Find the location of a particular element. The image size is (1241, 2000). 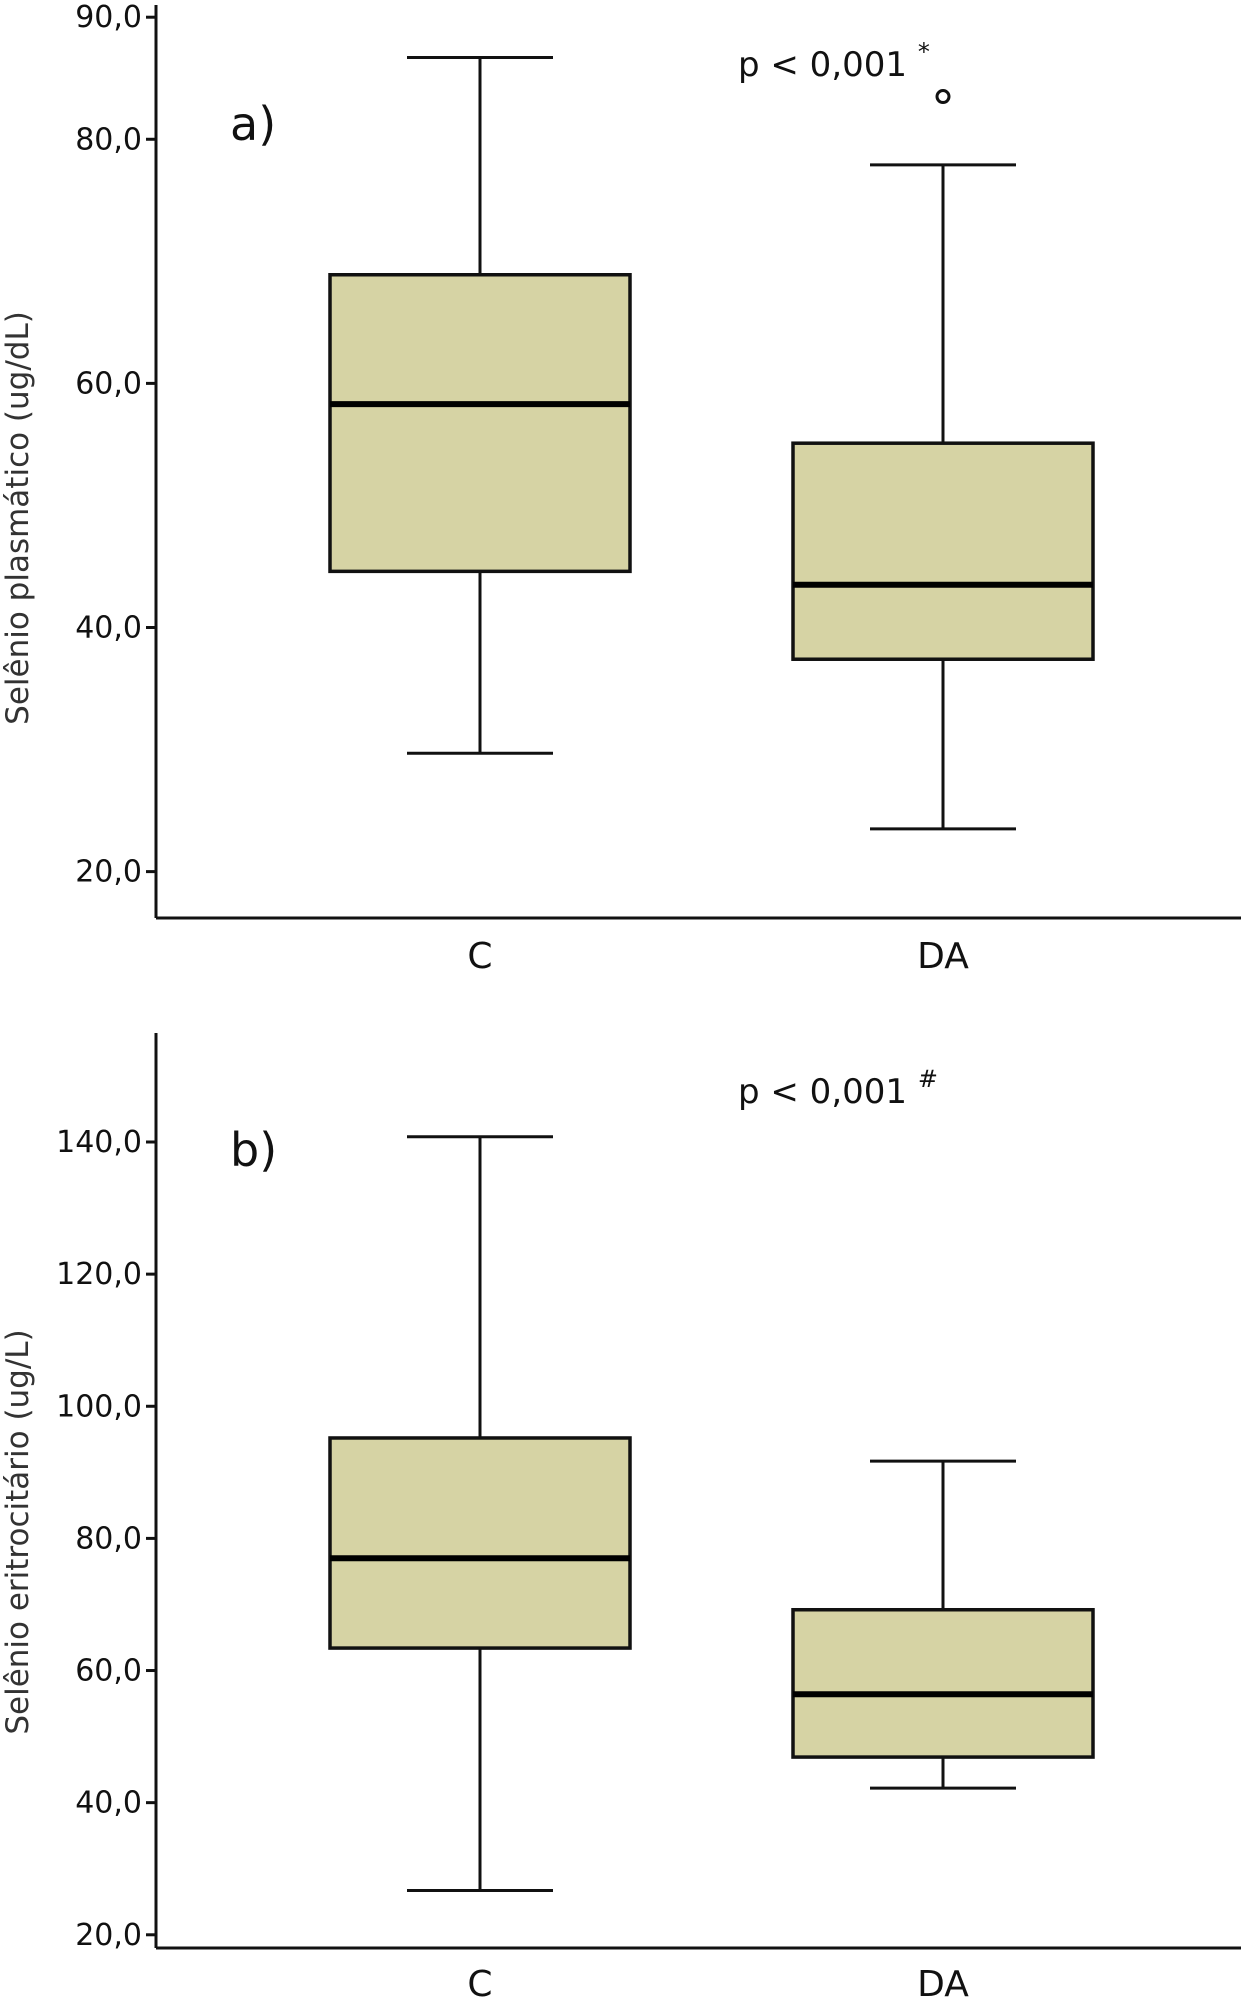

y-ticks: 20,0 40,0 60,0 80,0 90,0 is located at coordinates (115, 445).